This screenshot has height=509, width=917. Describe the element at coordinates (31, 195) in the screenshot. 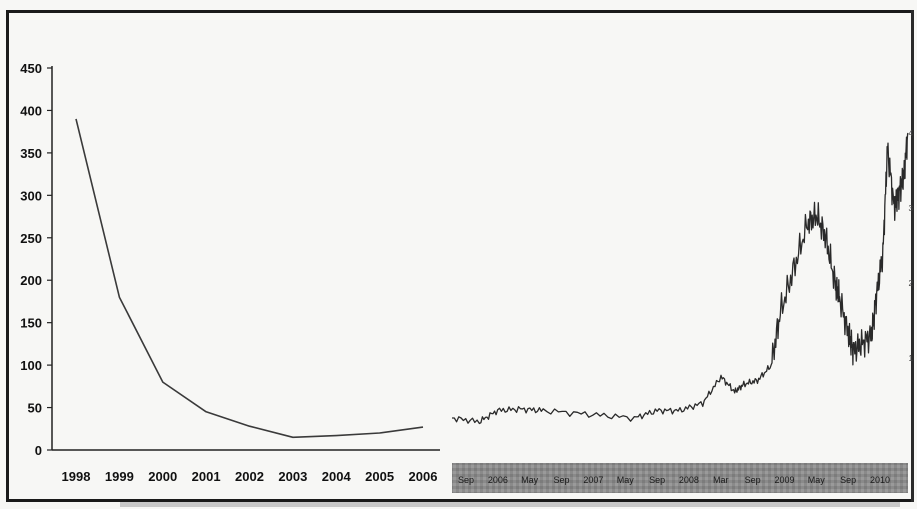

I see `left-y-tick-label: 300` at that location.